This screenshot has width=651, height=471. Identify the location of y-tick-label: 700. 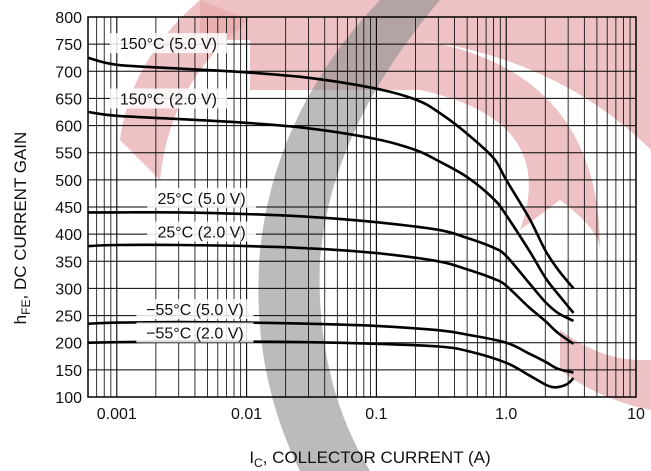
(68, 72).